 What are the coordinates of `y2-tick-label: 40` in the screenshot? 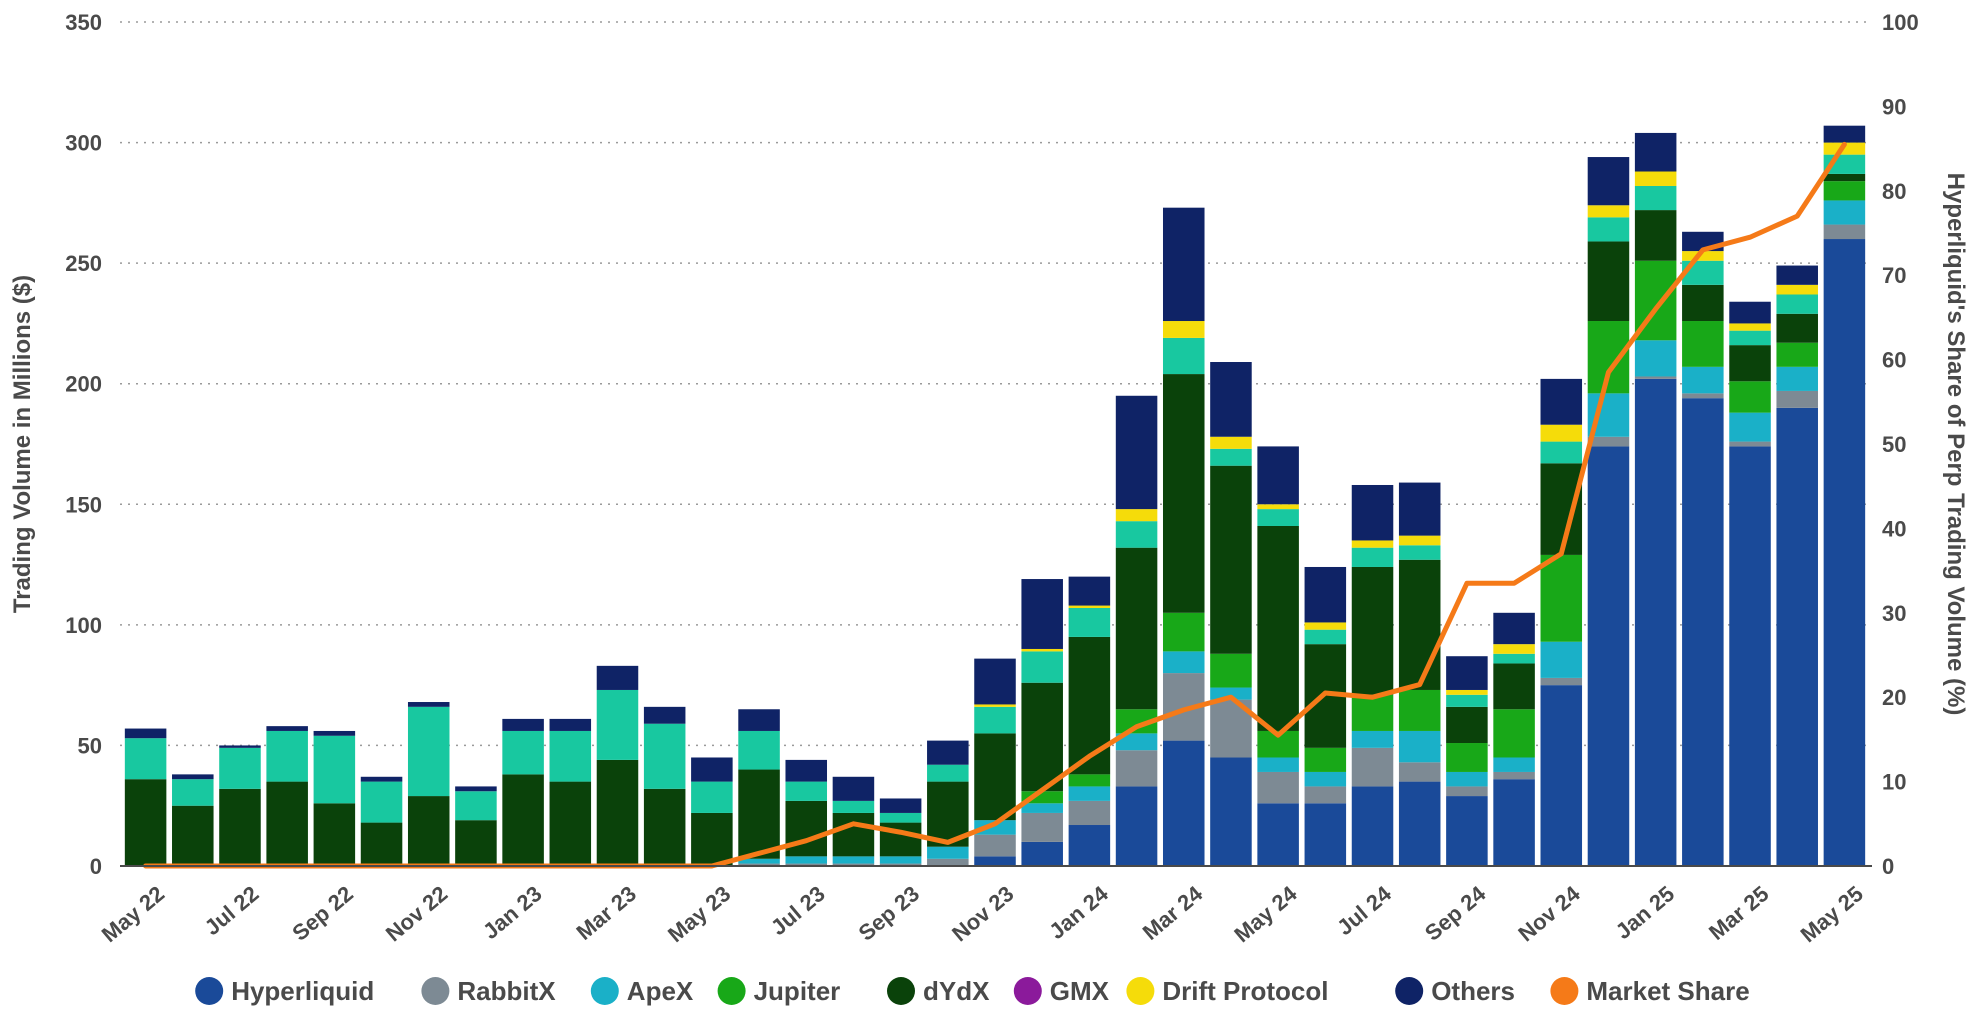 It's located at (1894, 528).